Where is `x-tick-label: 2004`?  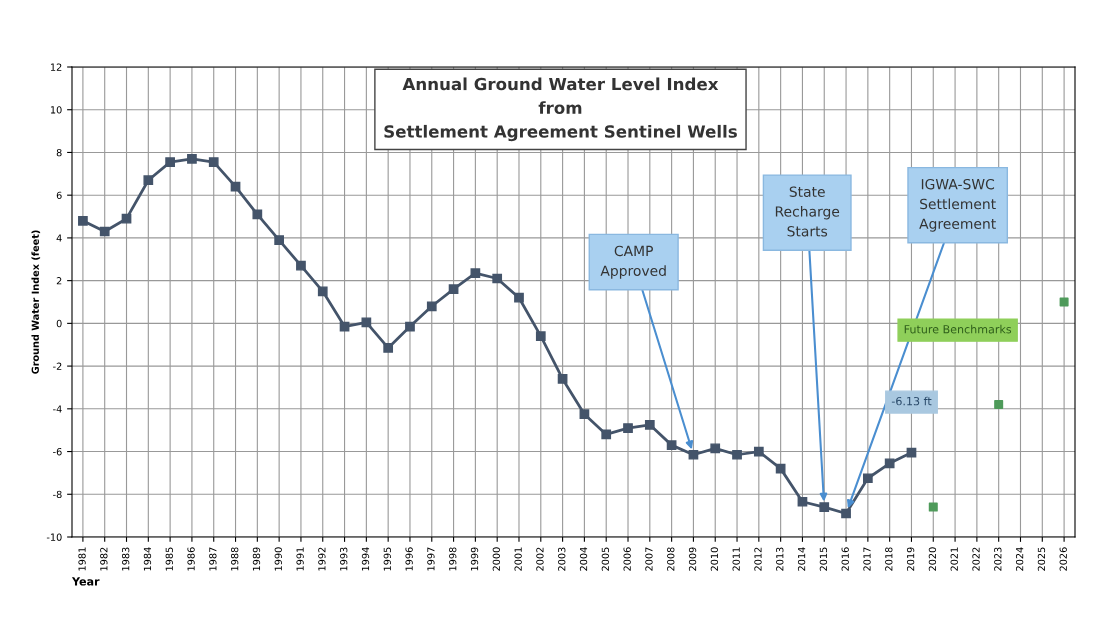
x-tick-label: 2004 is located at coordinates (583, 559).